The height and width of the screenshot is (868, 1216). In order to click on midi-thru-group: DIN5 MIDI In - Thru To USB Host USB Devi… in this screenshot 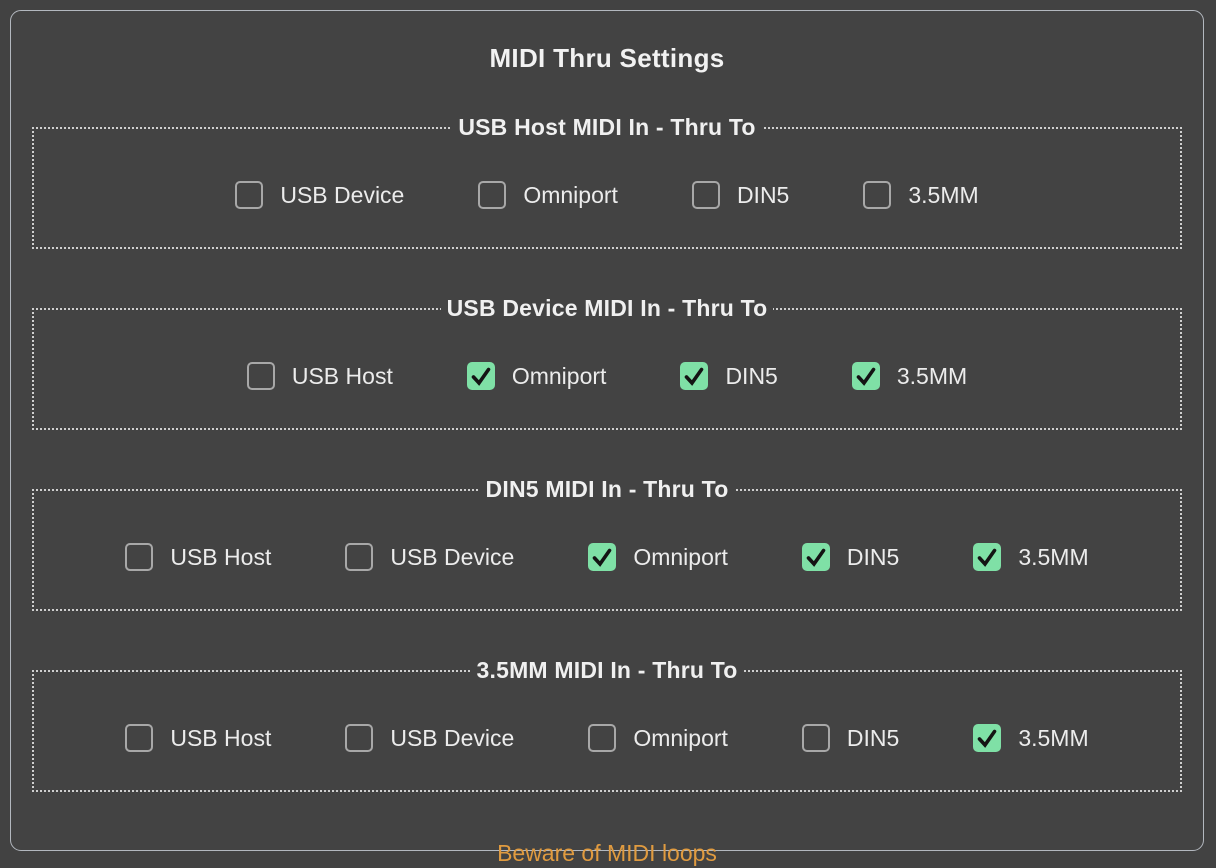, I will do `click(607, 543)`.